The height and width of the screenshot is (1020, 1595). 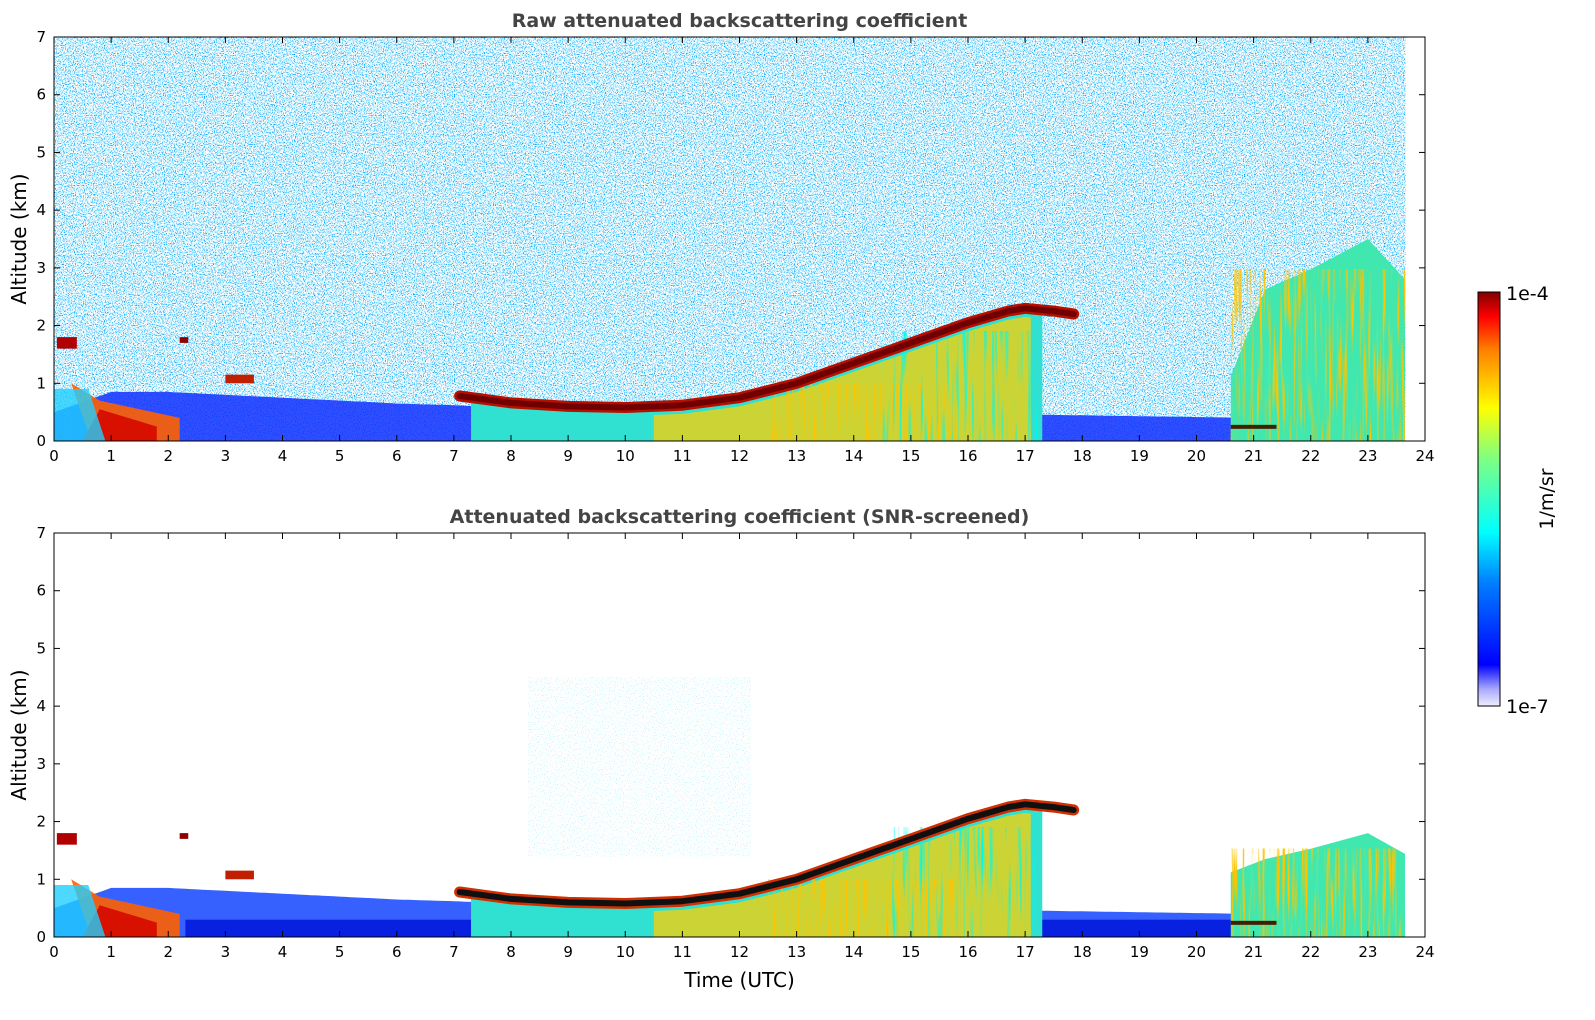 I want to click on colorbar-min-label: 1e-7, so click(x=1527, y=707).